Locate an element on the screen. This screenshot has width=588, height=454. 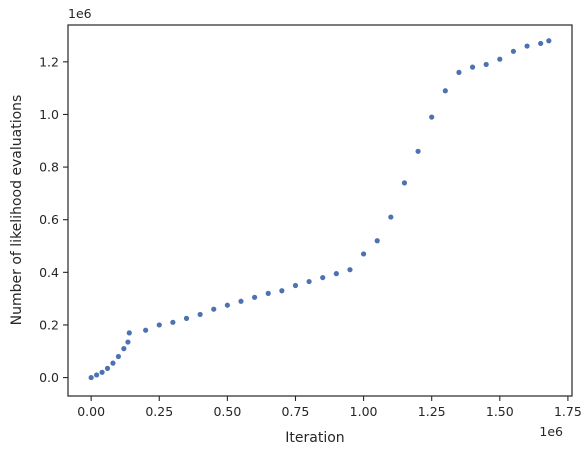
x-axis-ticks: 0.00 0.25 0.50 0.75 1.00 1.25 1.50 1.75 is located at coordinates (329, 407).